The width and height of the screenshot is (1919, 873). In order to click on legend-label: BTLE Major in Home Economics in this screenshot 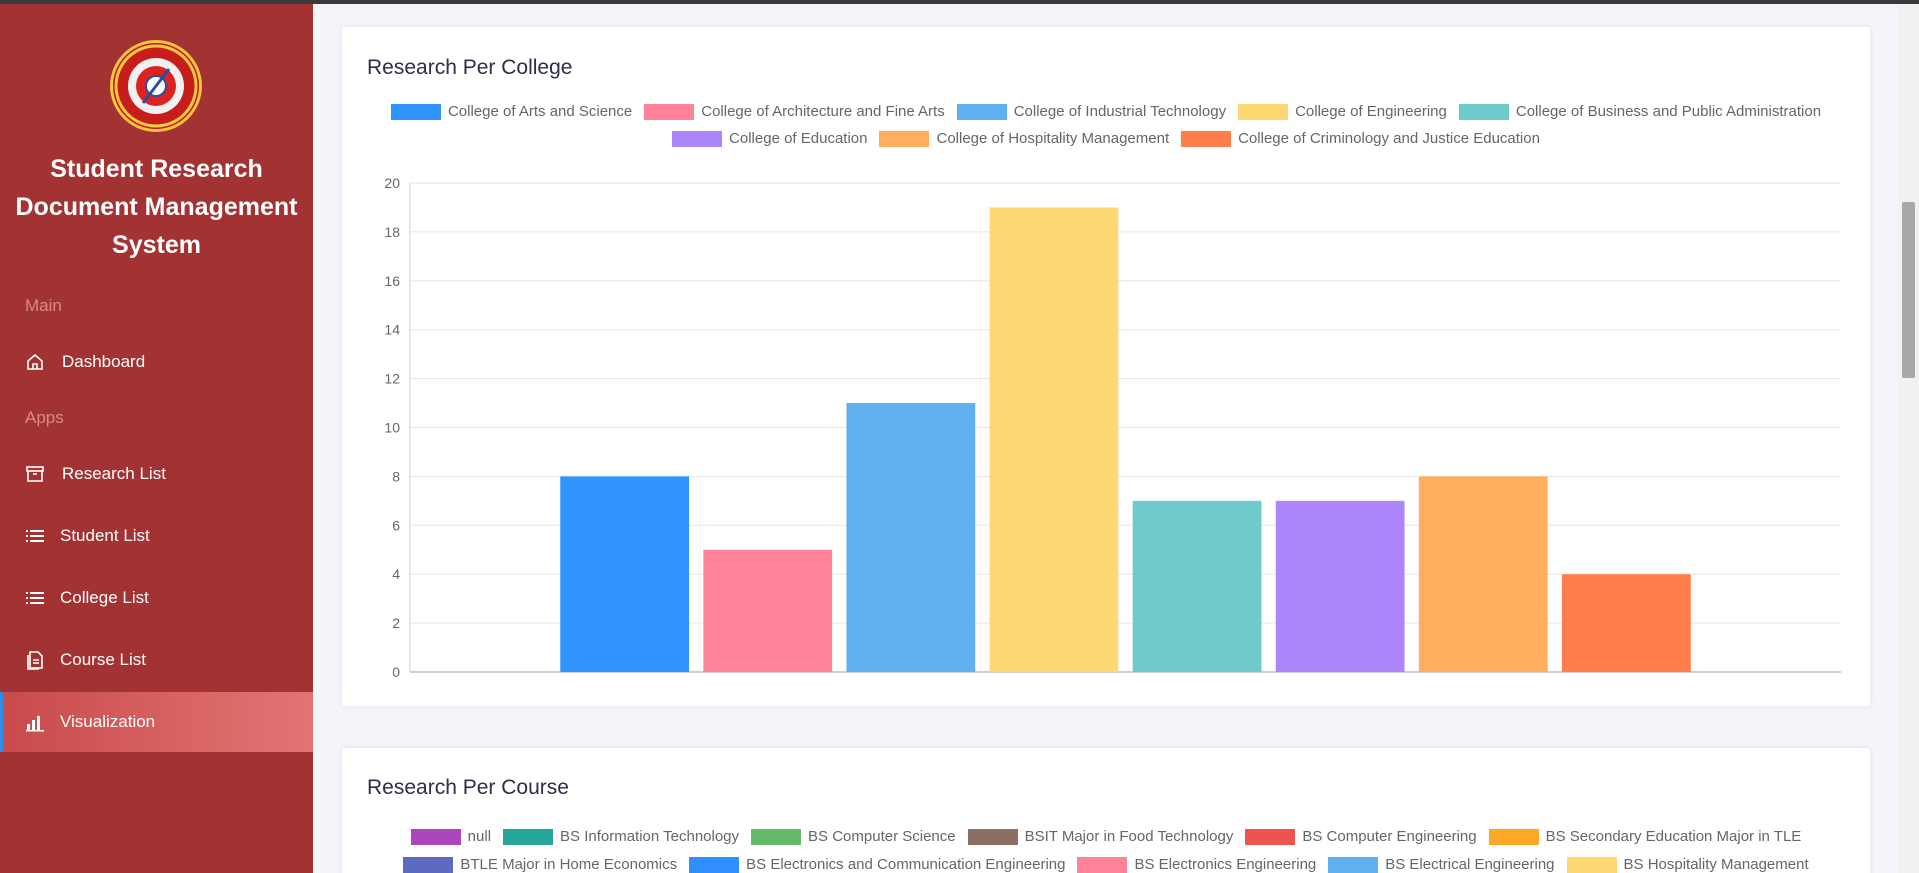, I will do `click(569, 864)`.